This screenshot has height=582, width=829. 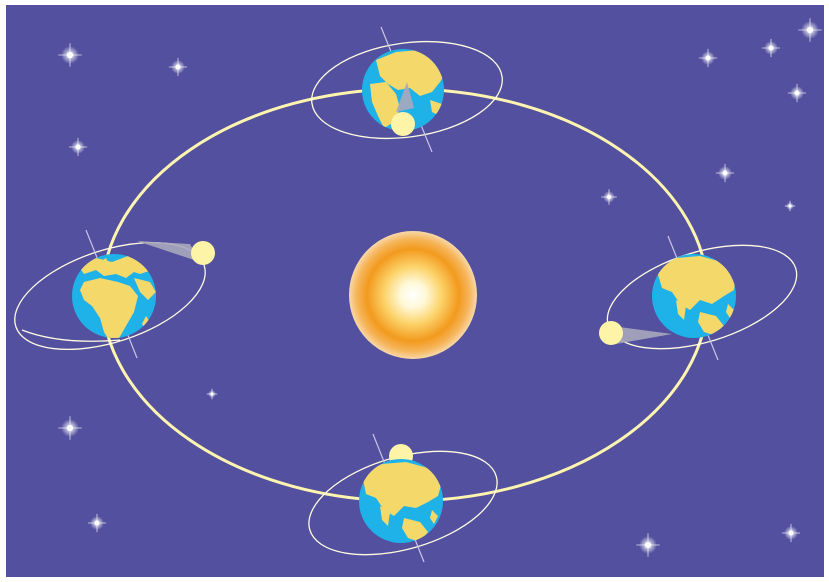 What do you see at coordinates (405, 97) in the screenshot?
I see `moon-shadow-top` at bounding box center [405, 97].